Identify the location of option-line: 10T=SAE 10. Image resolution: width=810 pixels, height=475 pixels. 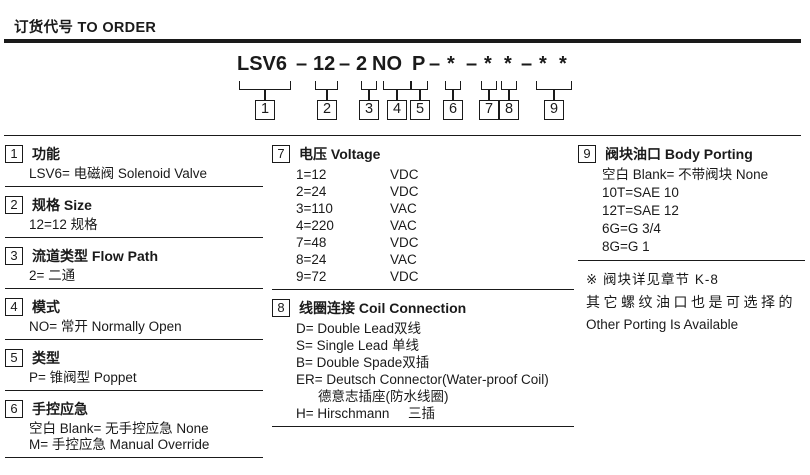
(640, 192).